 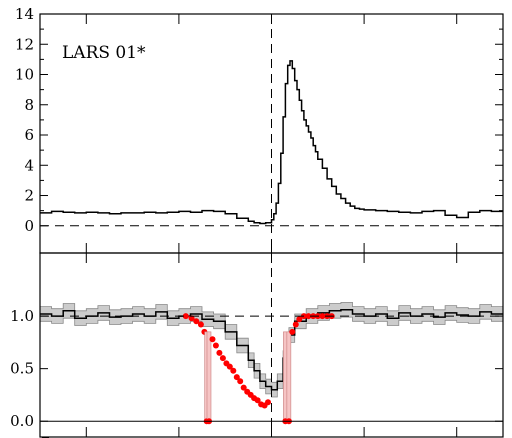 I want to click on bottom-y-tick-label: 1.0, so click(x=22, y=316).